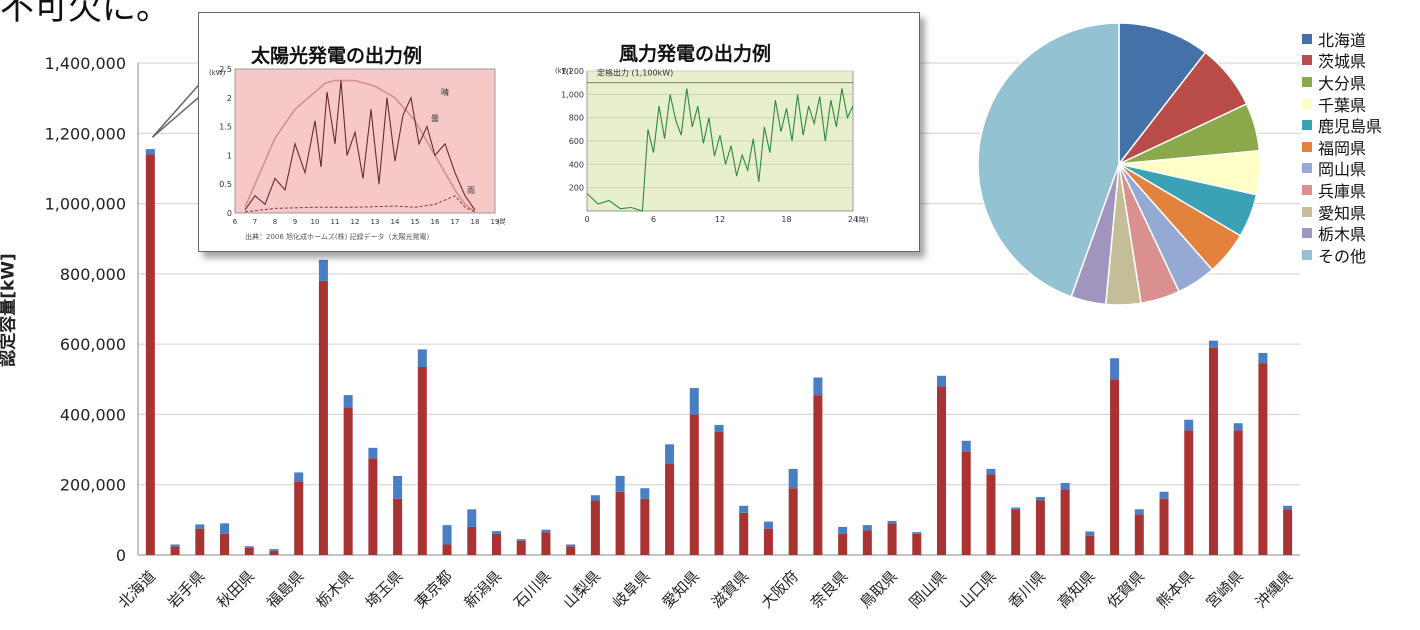  Describe the element at coordinates (255, 222) in the screenshot. I see `solar-x-tick: 7` at that location.